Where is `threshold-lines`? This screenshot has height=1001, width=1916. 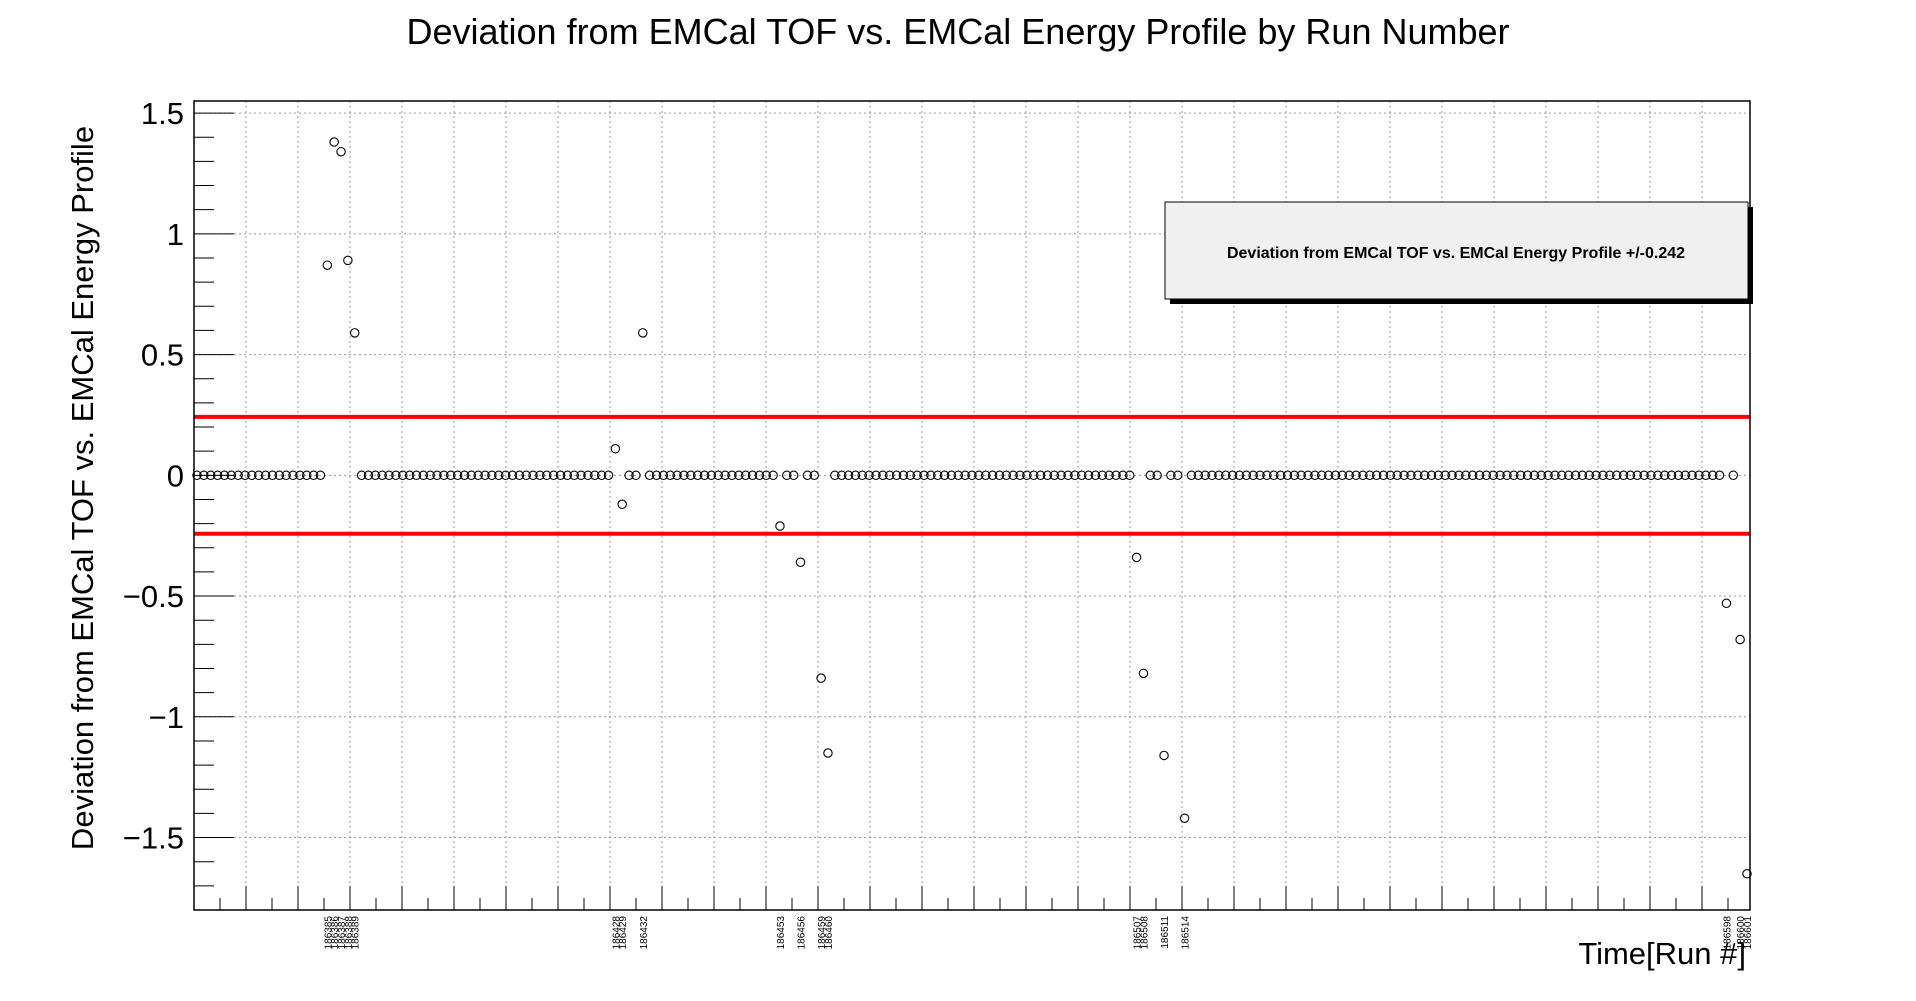 threshold-lines is located at coordinates (972, 475).